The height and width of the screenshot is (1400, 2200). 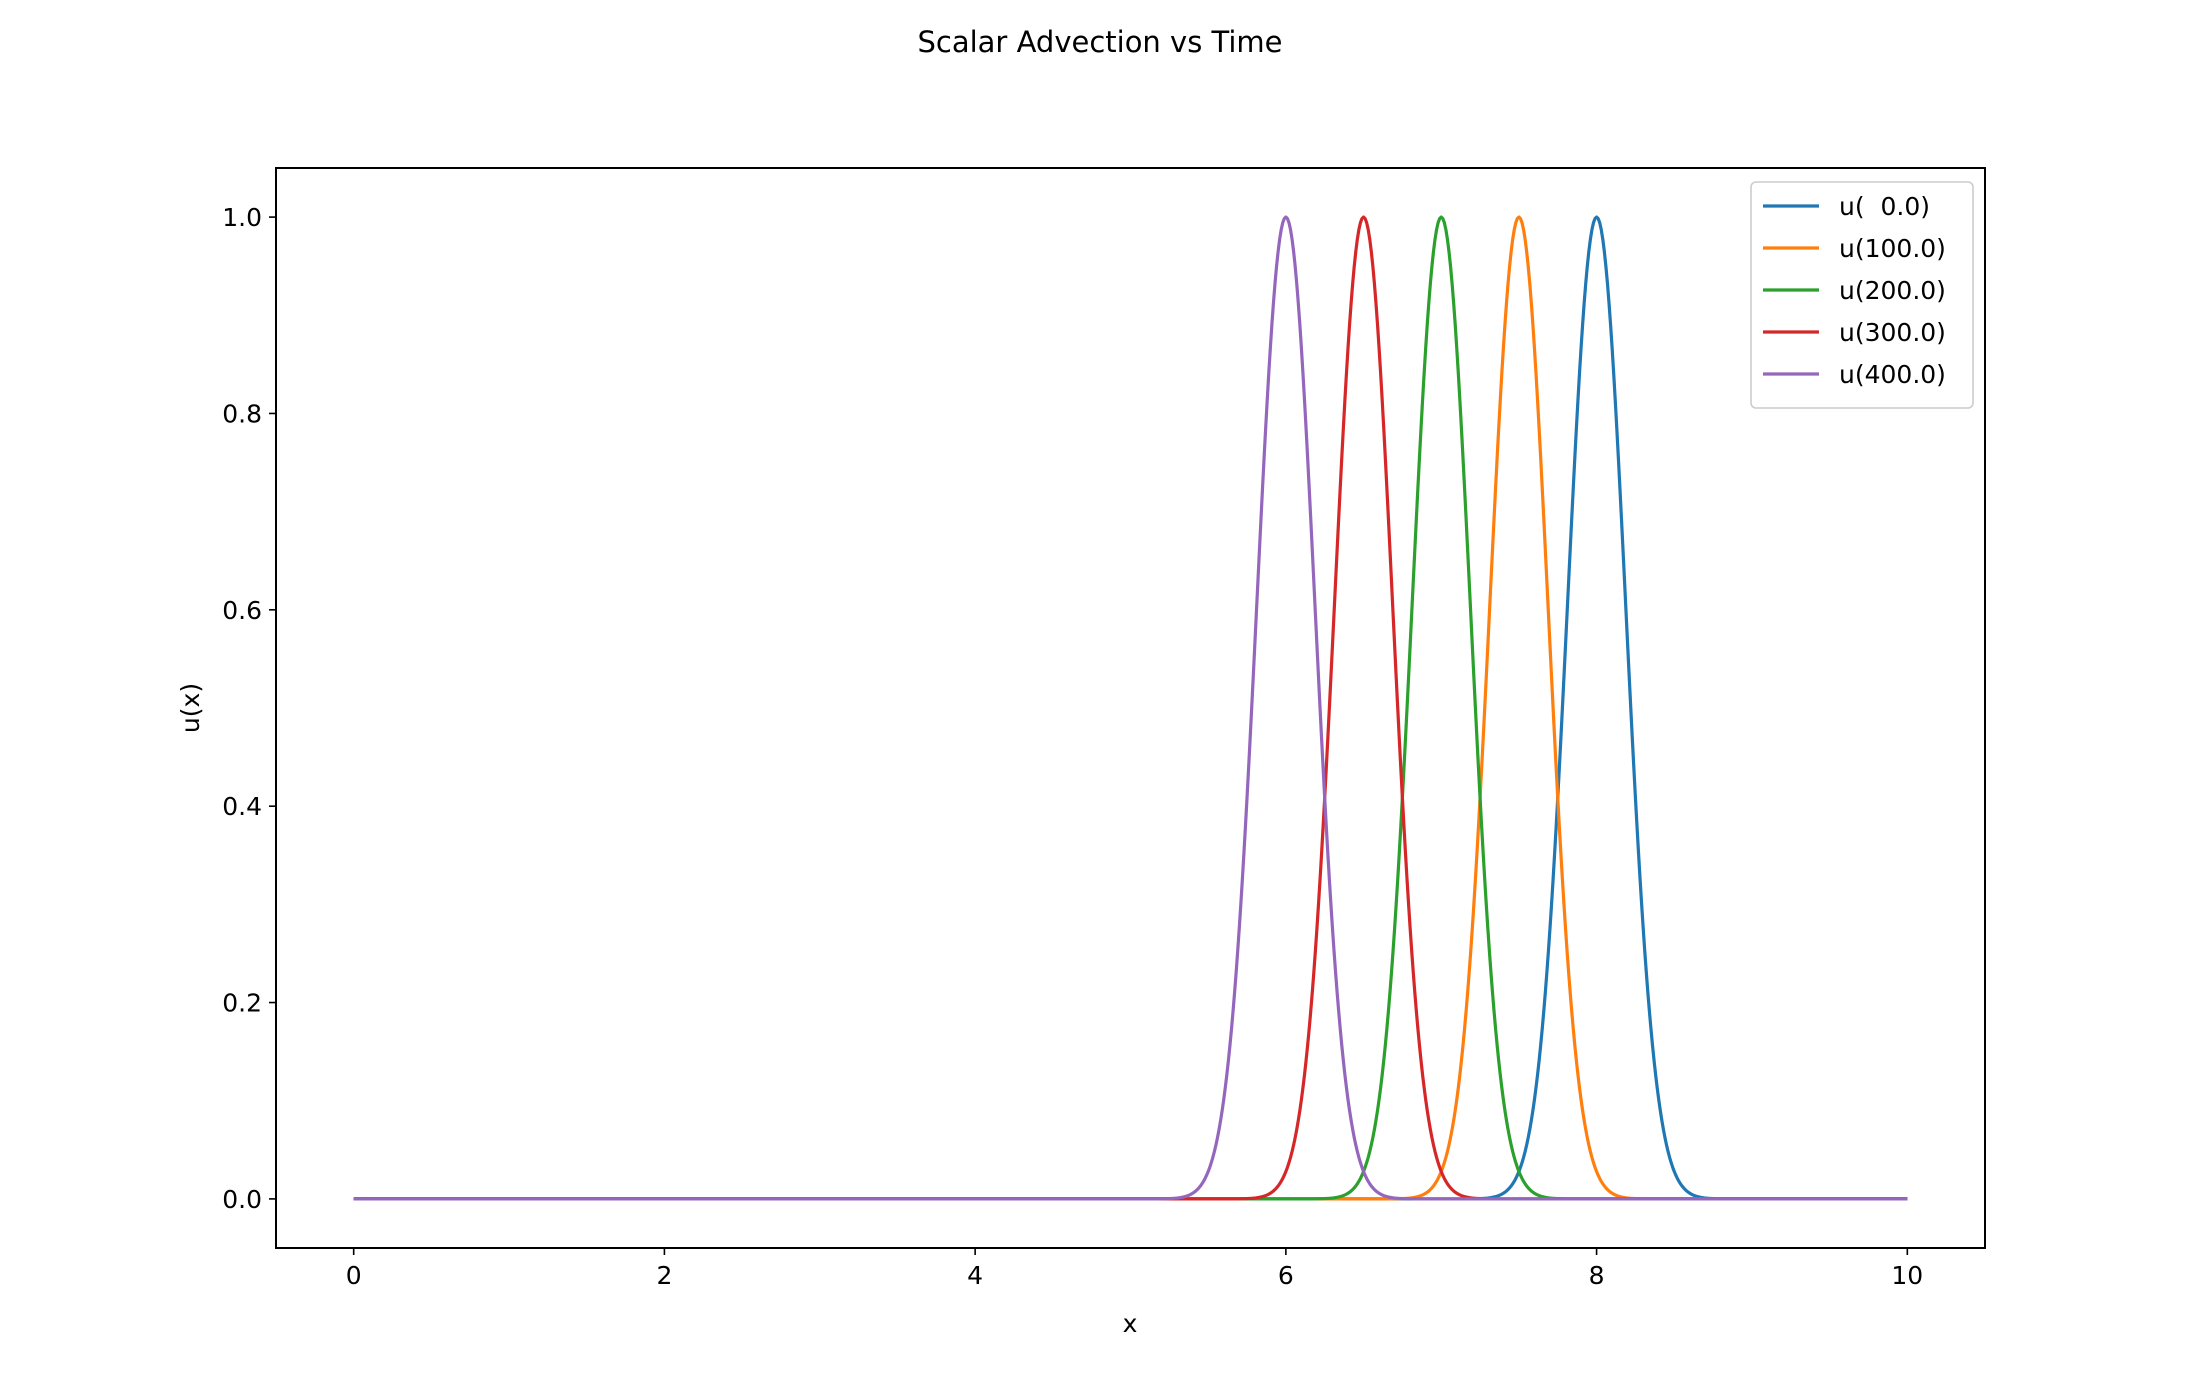 What do you see at coordinates (242, 806) in the screenshot?
I see `y-tick-label: 0.4` at bounding box center [242, 806].